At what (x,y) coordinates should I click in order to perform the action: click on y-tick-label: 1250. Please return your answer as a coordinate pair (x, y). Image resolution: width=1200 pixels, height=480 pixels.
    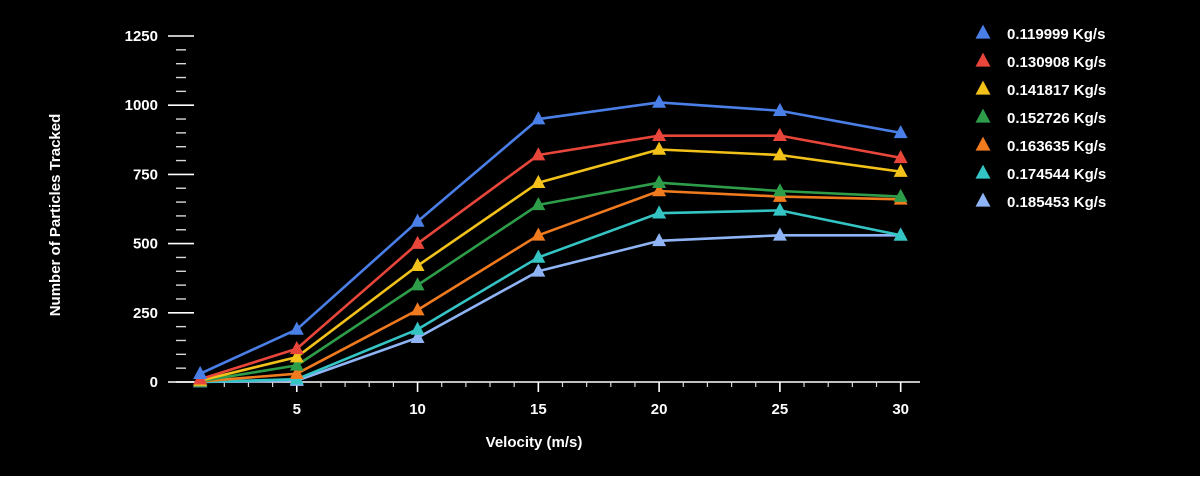
    Looking at the image, I should click on (141, 36).